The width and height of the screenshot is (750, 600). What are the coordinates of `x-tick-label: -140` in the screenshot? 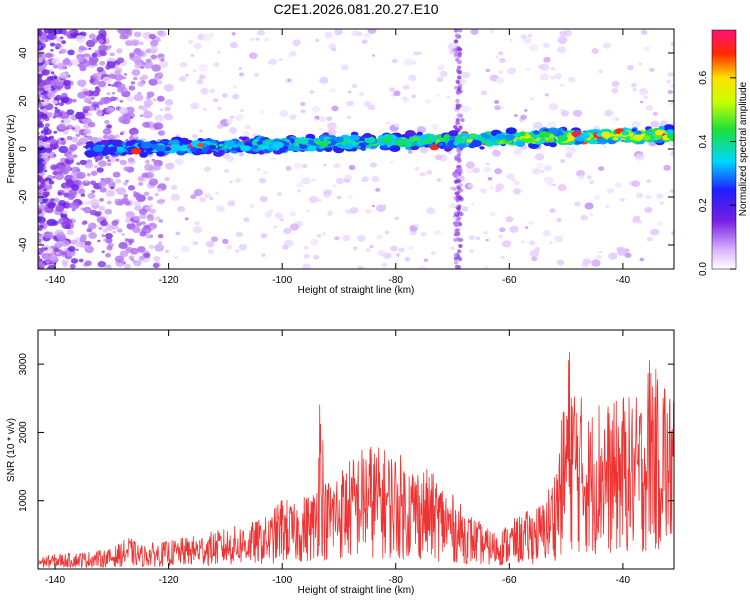 It's located at (55, 280).